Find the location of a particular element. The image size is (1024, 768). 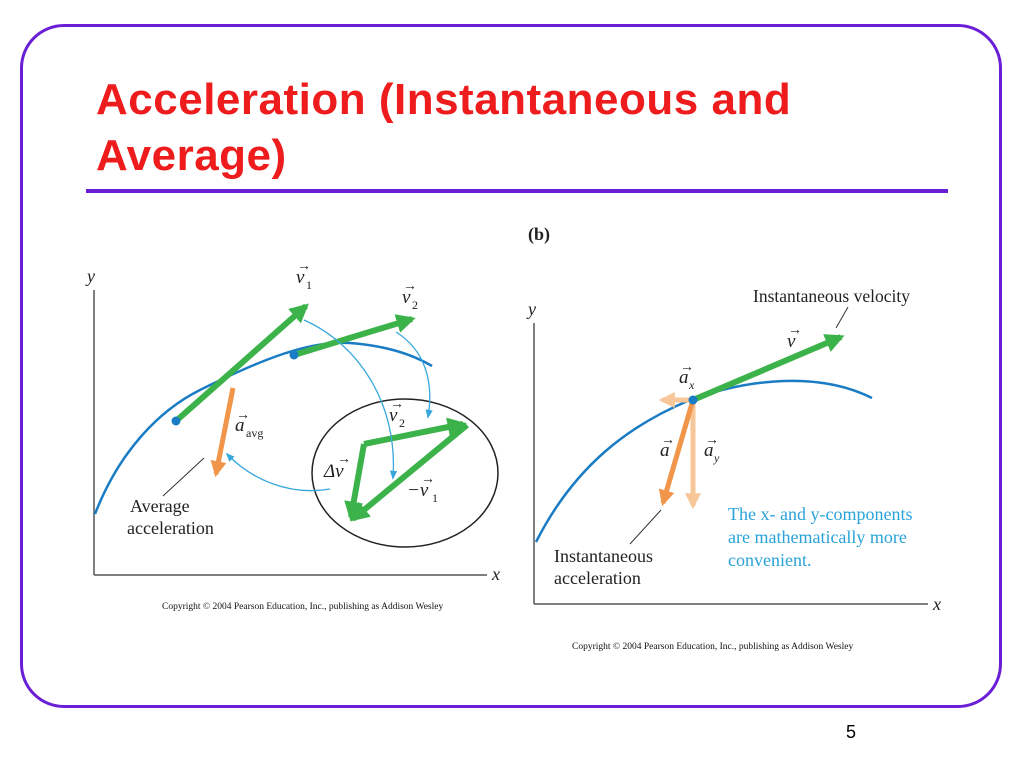

fig-a-trajectory is located at coordinates (263, 428).